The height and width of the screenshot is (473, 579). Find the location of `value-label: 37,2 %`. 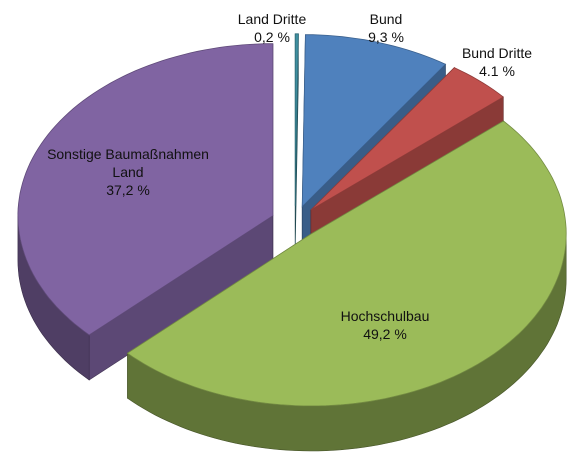

value-label: 37,2 % is located at coordinates (128, 190).